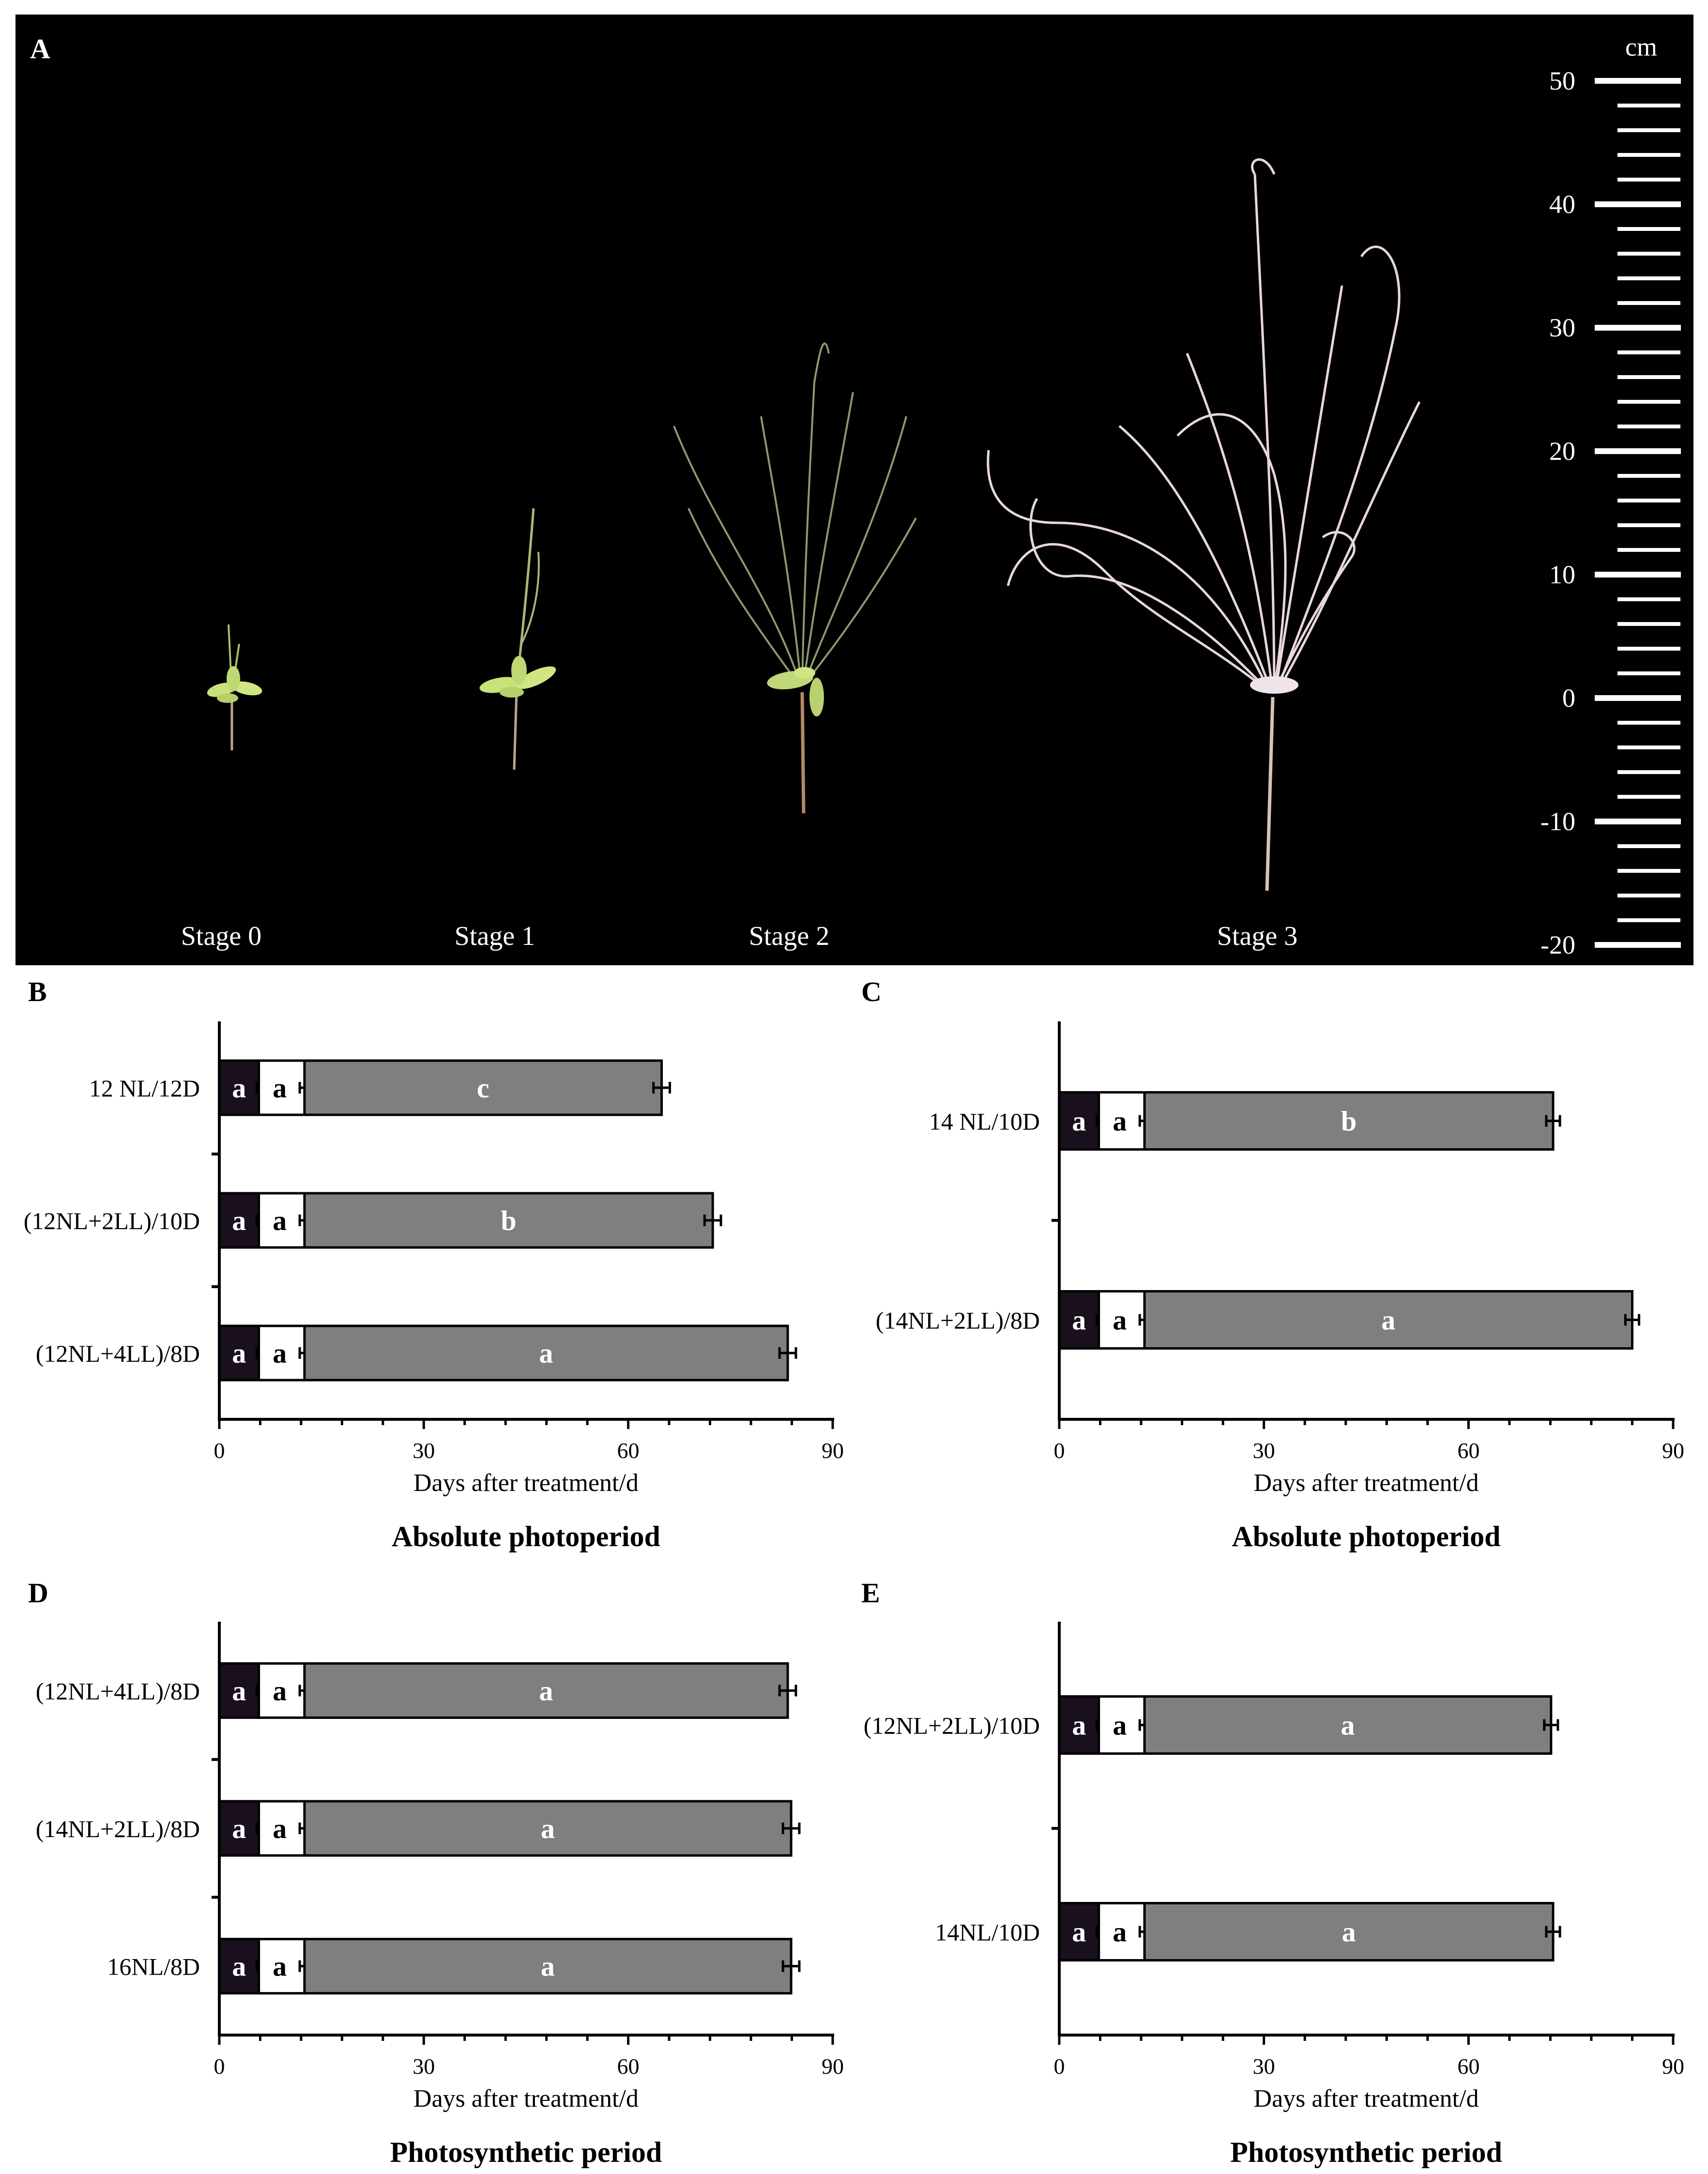 Image resolution: width=1708 pixels, height=2174 pixels. Describe the element at coordinates (833, 2066) in the screenshot. I see `x-tick-label: 90` at that location.